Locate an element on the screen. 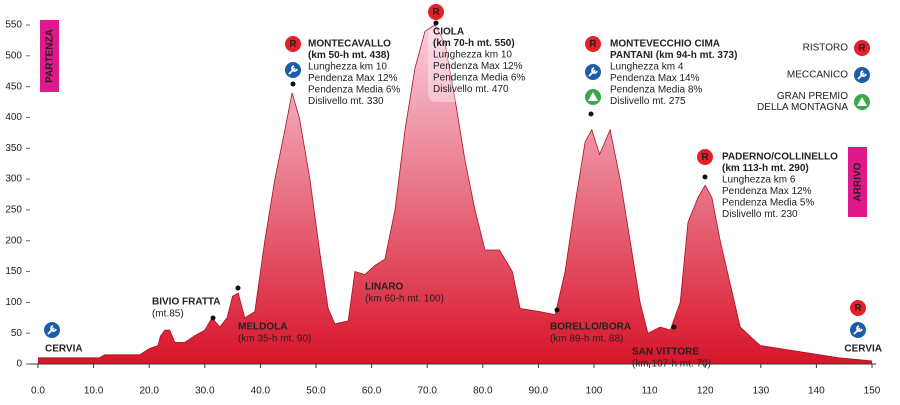 This screenshot has height=405, width=900. place-label: BIVIO FRATTA is located at coordinates (186, 302).